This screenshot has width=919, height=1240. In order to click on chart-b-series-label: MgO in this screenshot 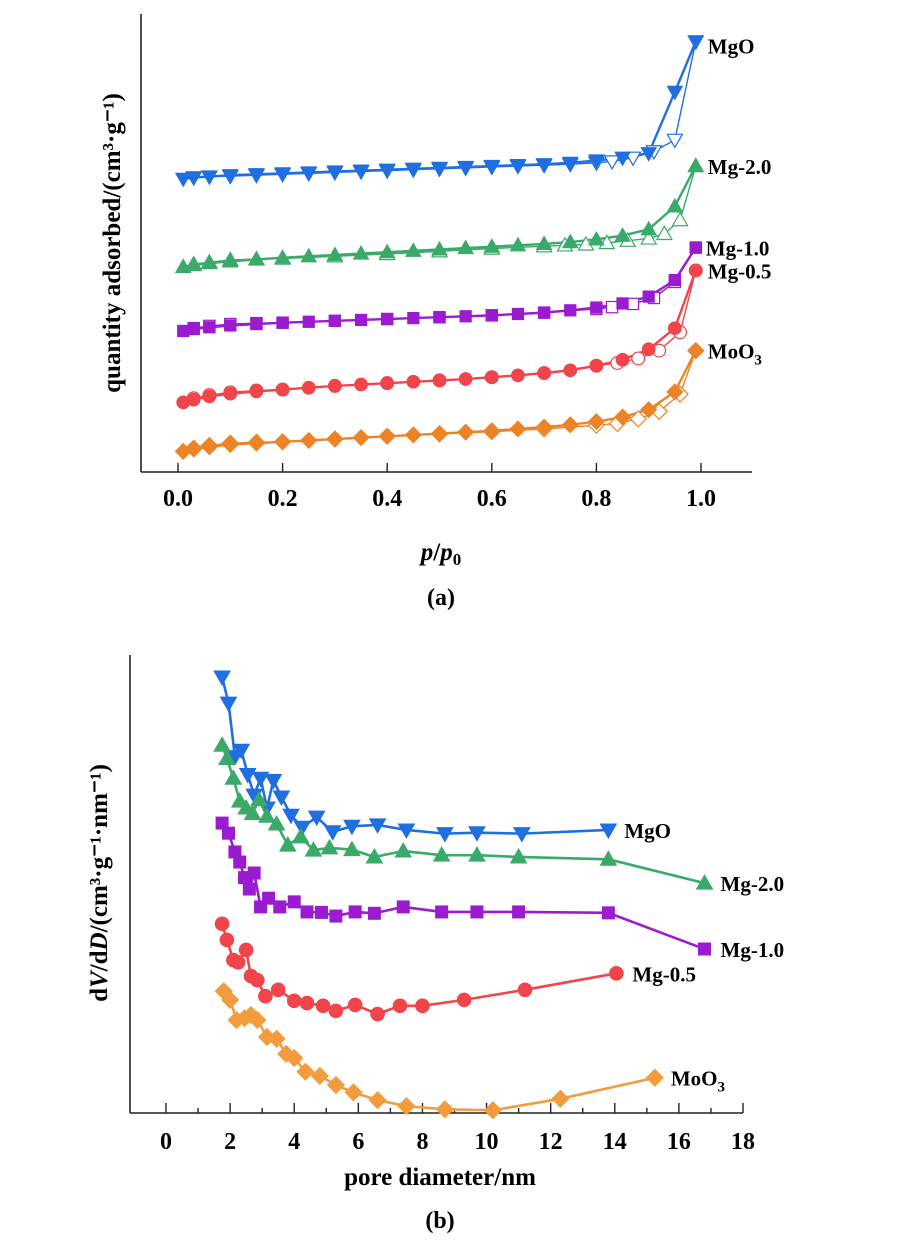, I will do `click(647, 831)`.